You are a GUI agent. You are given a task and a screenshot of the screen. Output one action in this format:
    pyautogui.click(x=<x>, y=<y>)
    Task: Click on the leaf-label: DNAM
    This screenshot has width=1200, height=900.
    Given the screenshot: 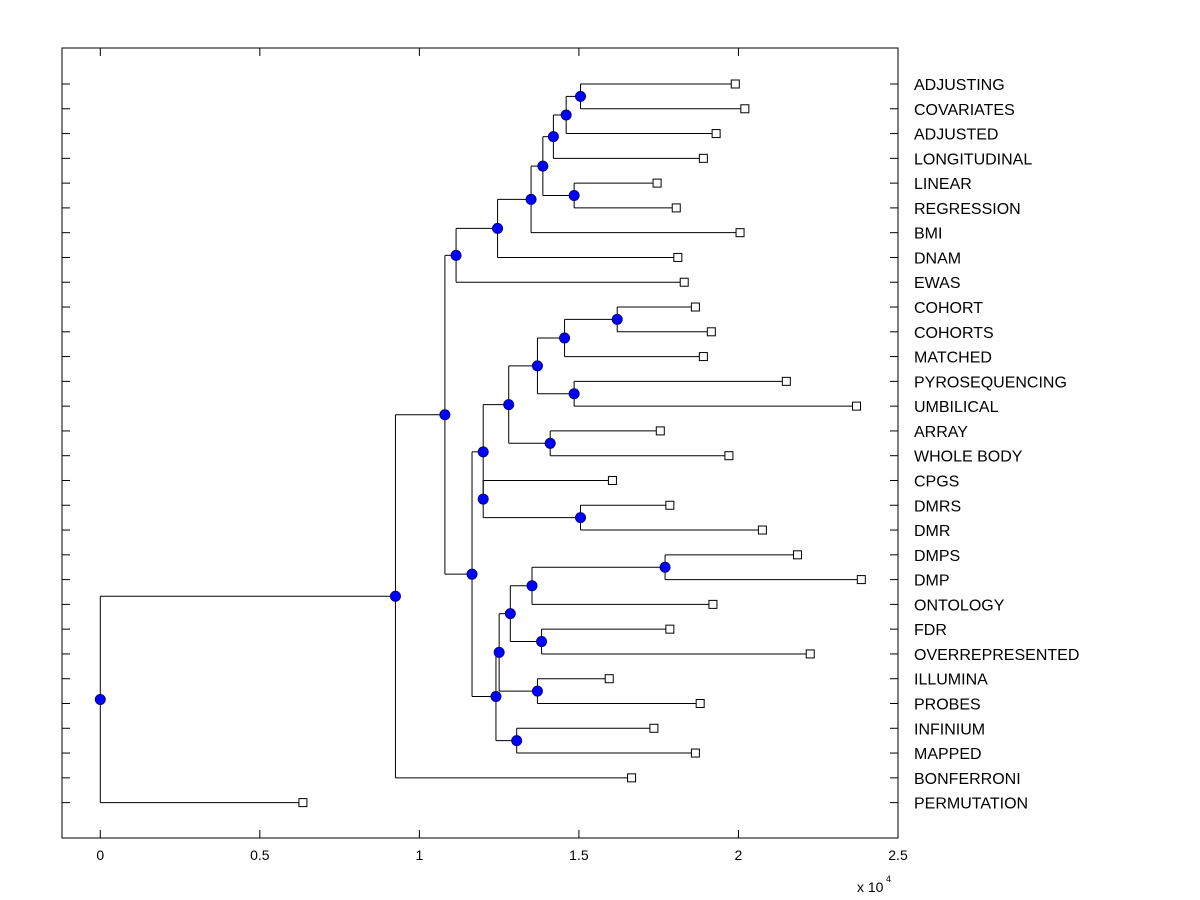 What is the action you would take?
    pyautogui.click(x=937, y=258)
    